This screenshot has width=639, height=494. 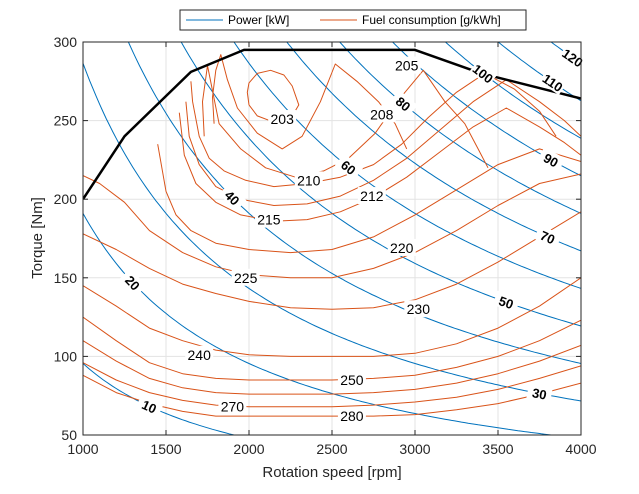 I want to click on power-label-group: 50, so click(x=506, y=301).